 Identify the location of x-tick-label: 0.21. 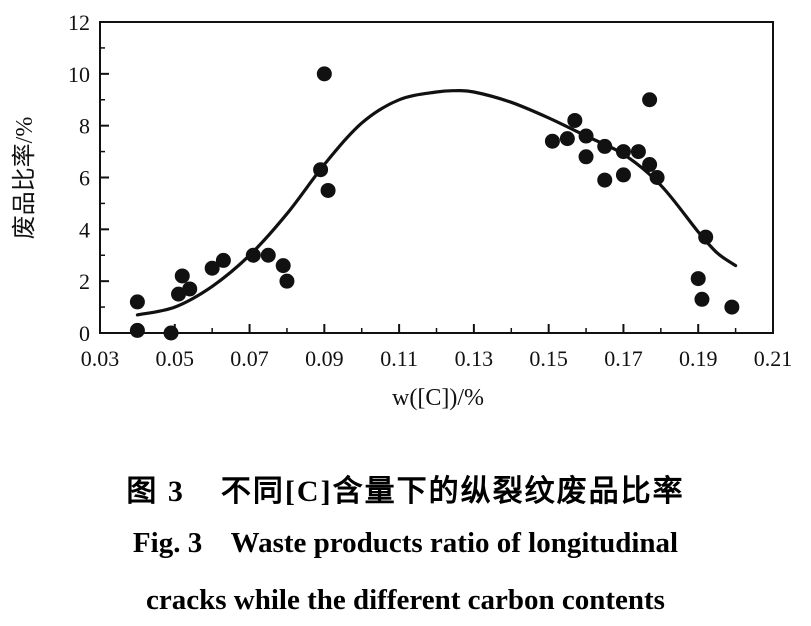
(773, 358).